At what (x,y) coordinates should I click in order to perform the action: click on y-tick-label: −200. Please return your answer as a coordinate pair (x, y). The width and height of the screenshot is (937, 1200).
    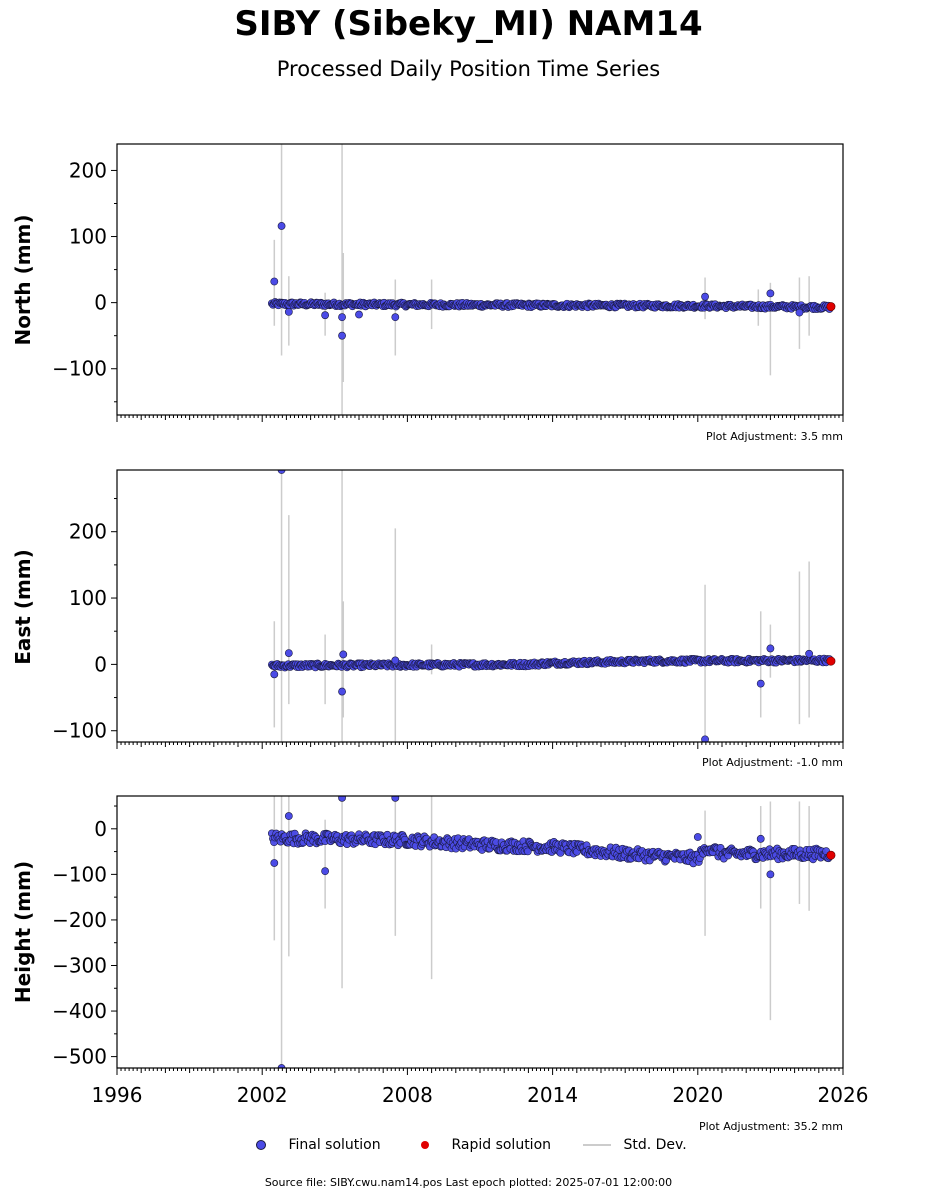
    Looking at the image, I should click on (79, 920).